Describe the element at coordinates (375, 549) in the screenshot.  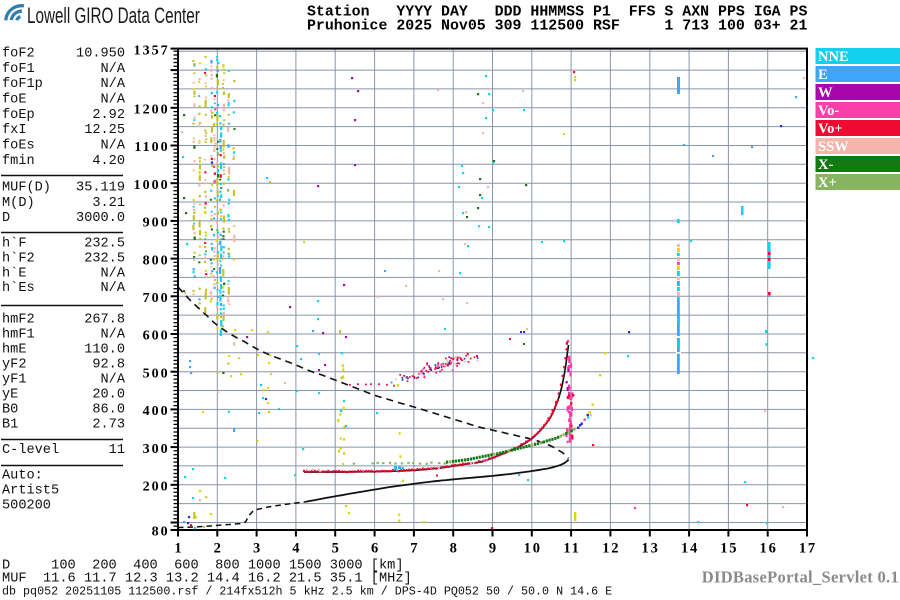
I see `svg-text: 6` at that location.